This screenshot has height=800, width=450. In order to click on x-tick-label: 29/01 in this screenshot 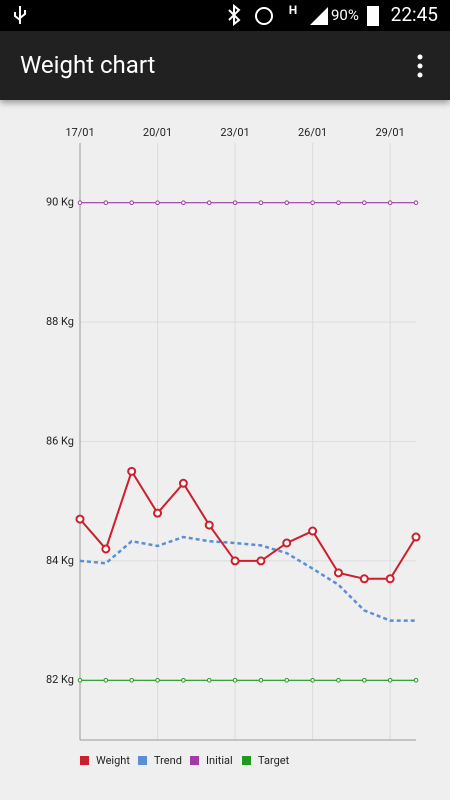, I will do `click(390, 132)`.